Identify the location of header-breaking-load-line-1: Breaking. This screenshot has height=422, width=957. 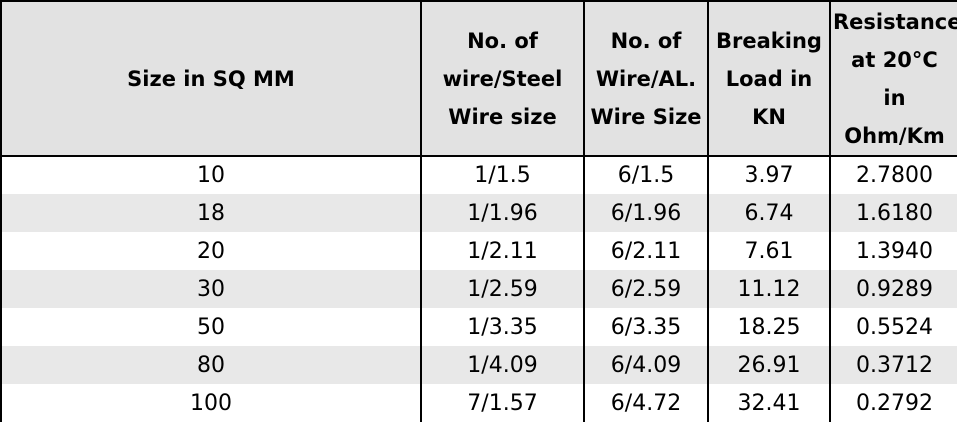
(769, 40).